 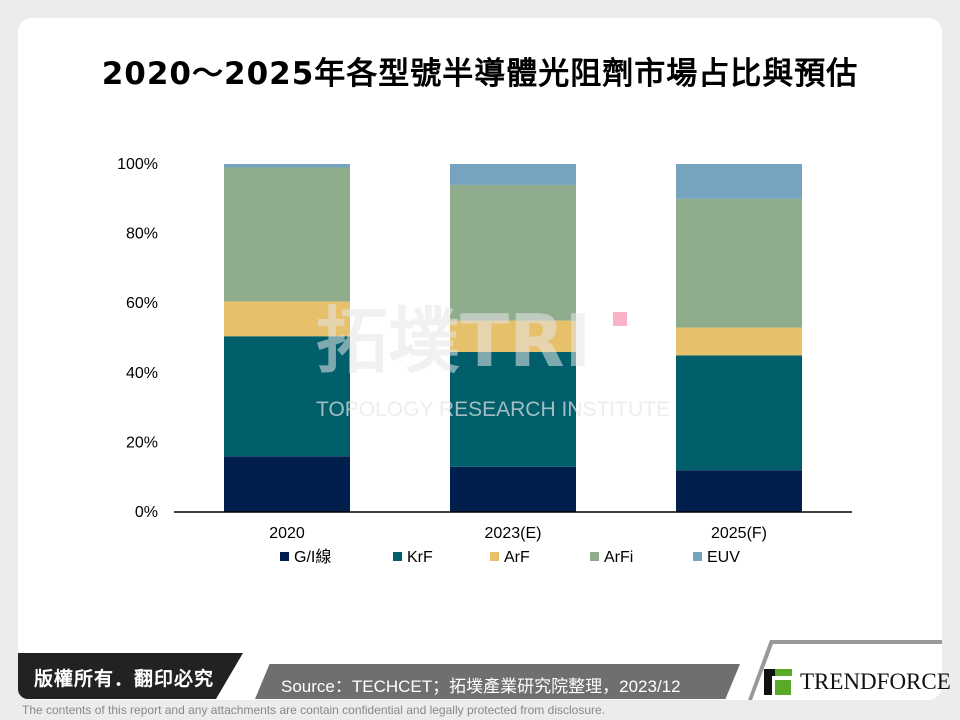 I want to click on watermark-dot, so click(x=620, y=319).